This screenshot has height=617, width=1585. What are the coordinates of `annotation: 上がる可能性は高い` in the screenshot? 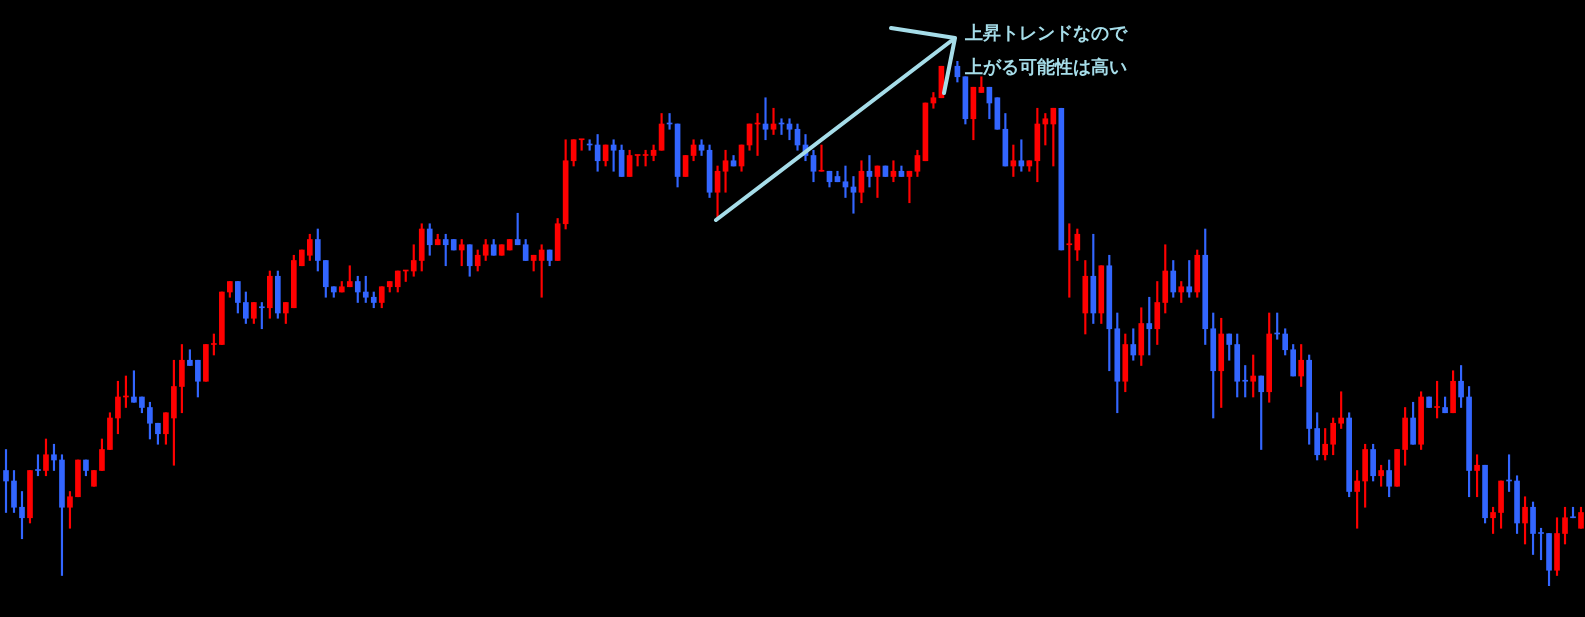 It's located at (1045, 66).